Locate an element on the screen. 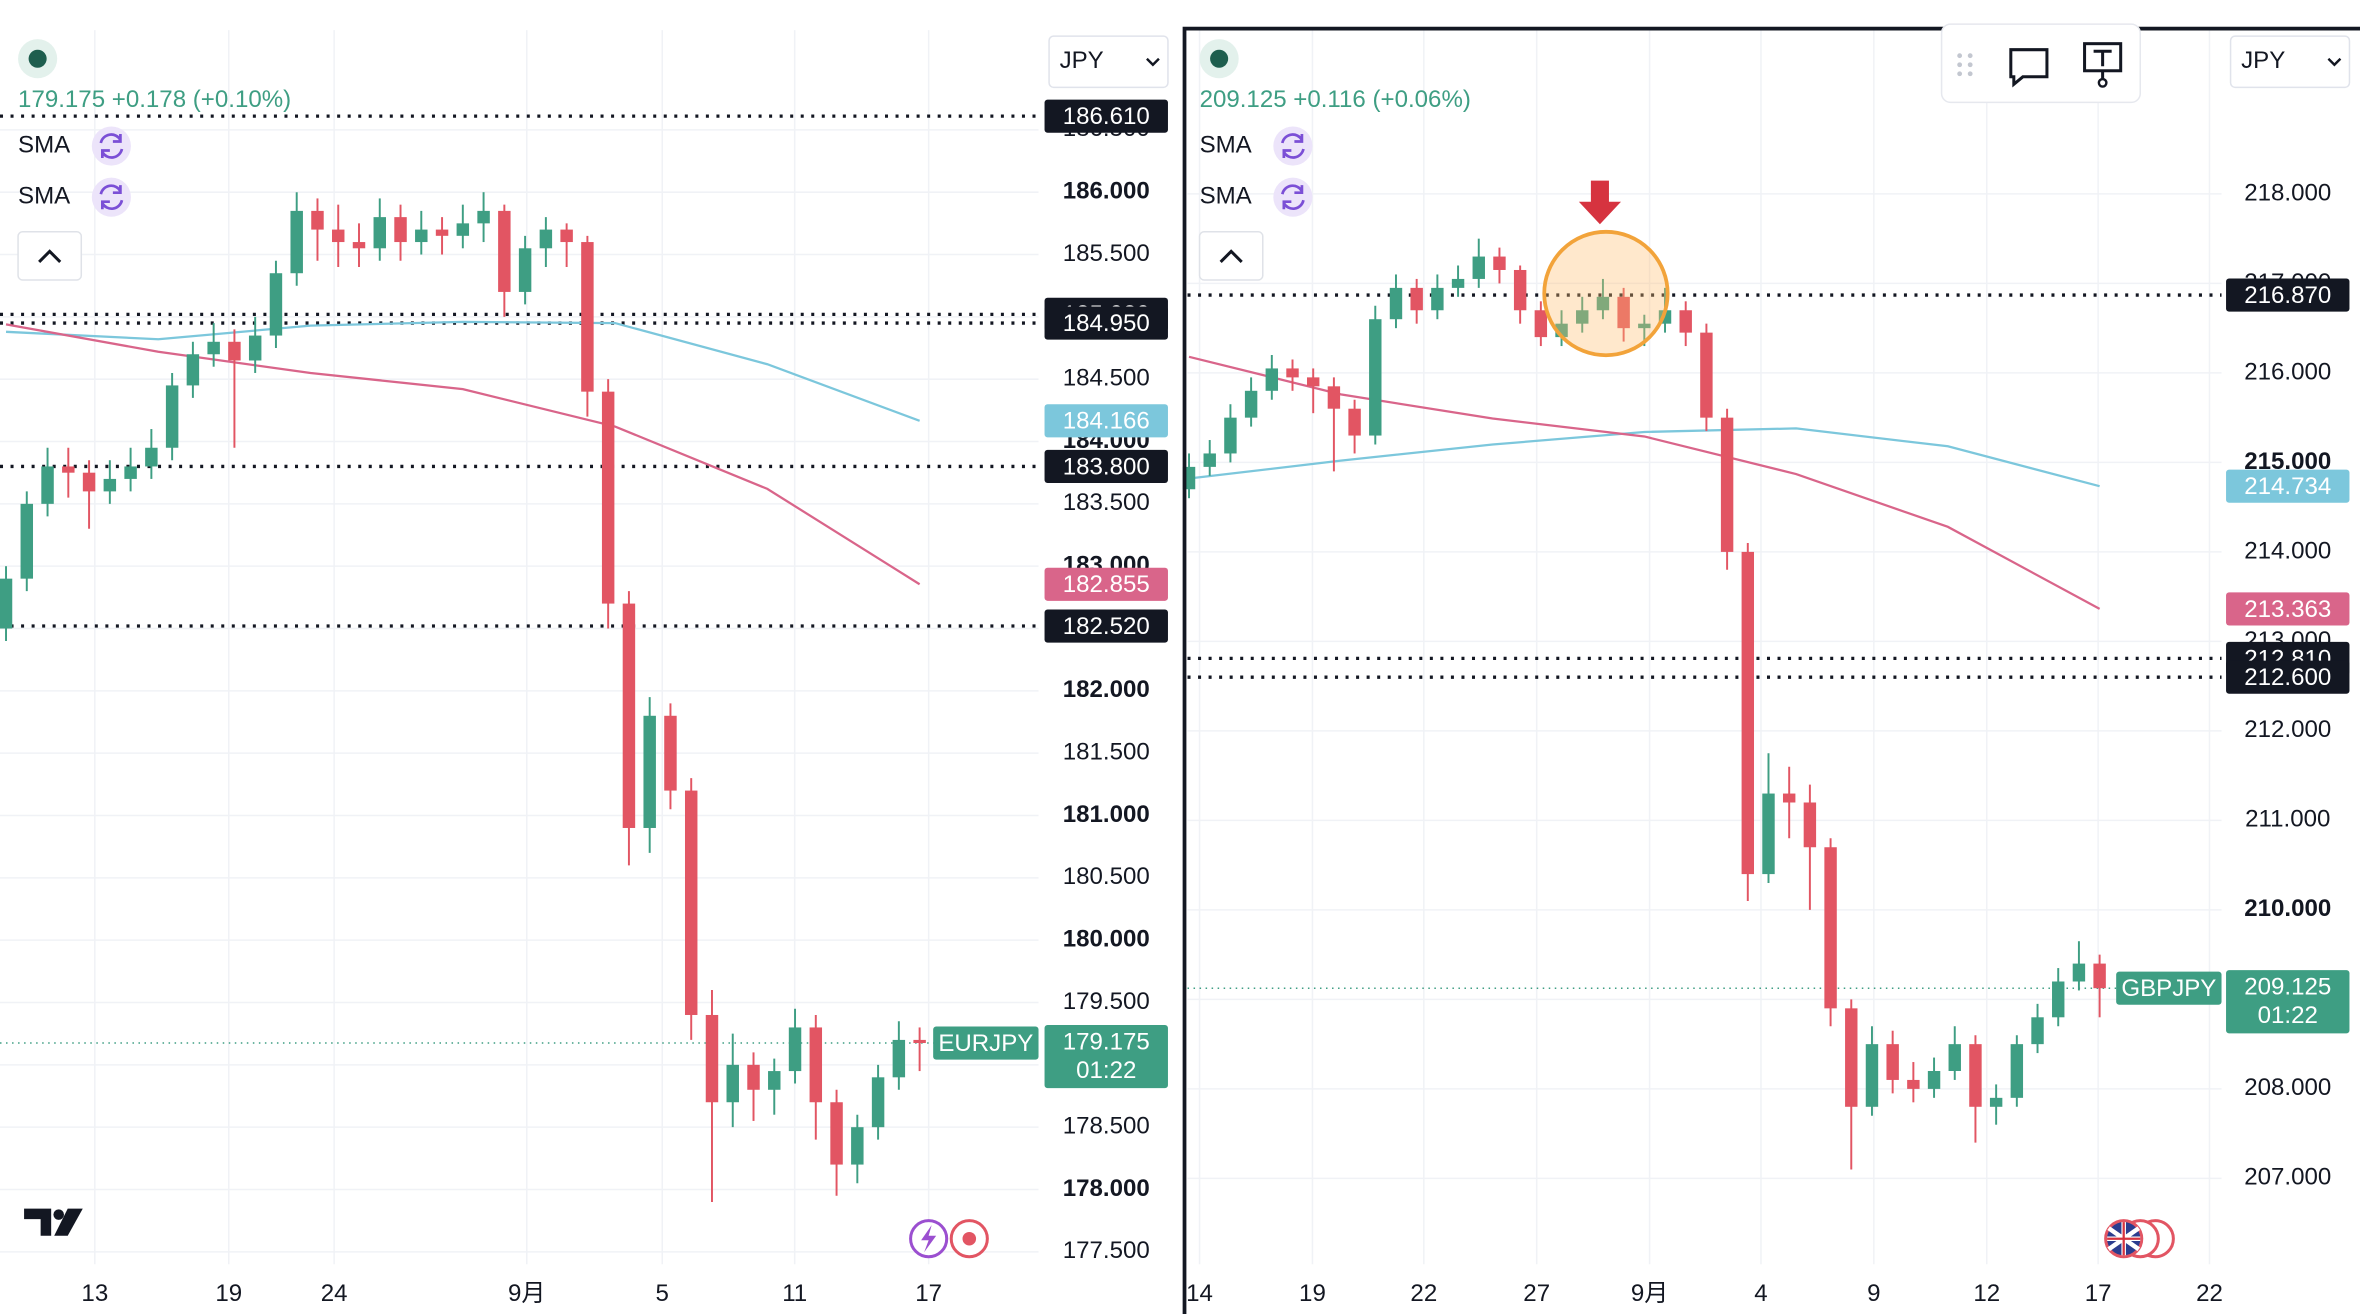 The width and height of the screenshot is (2360, 1314). x-tick-label: 9 is located at coordinates (1873, 1293).